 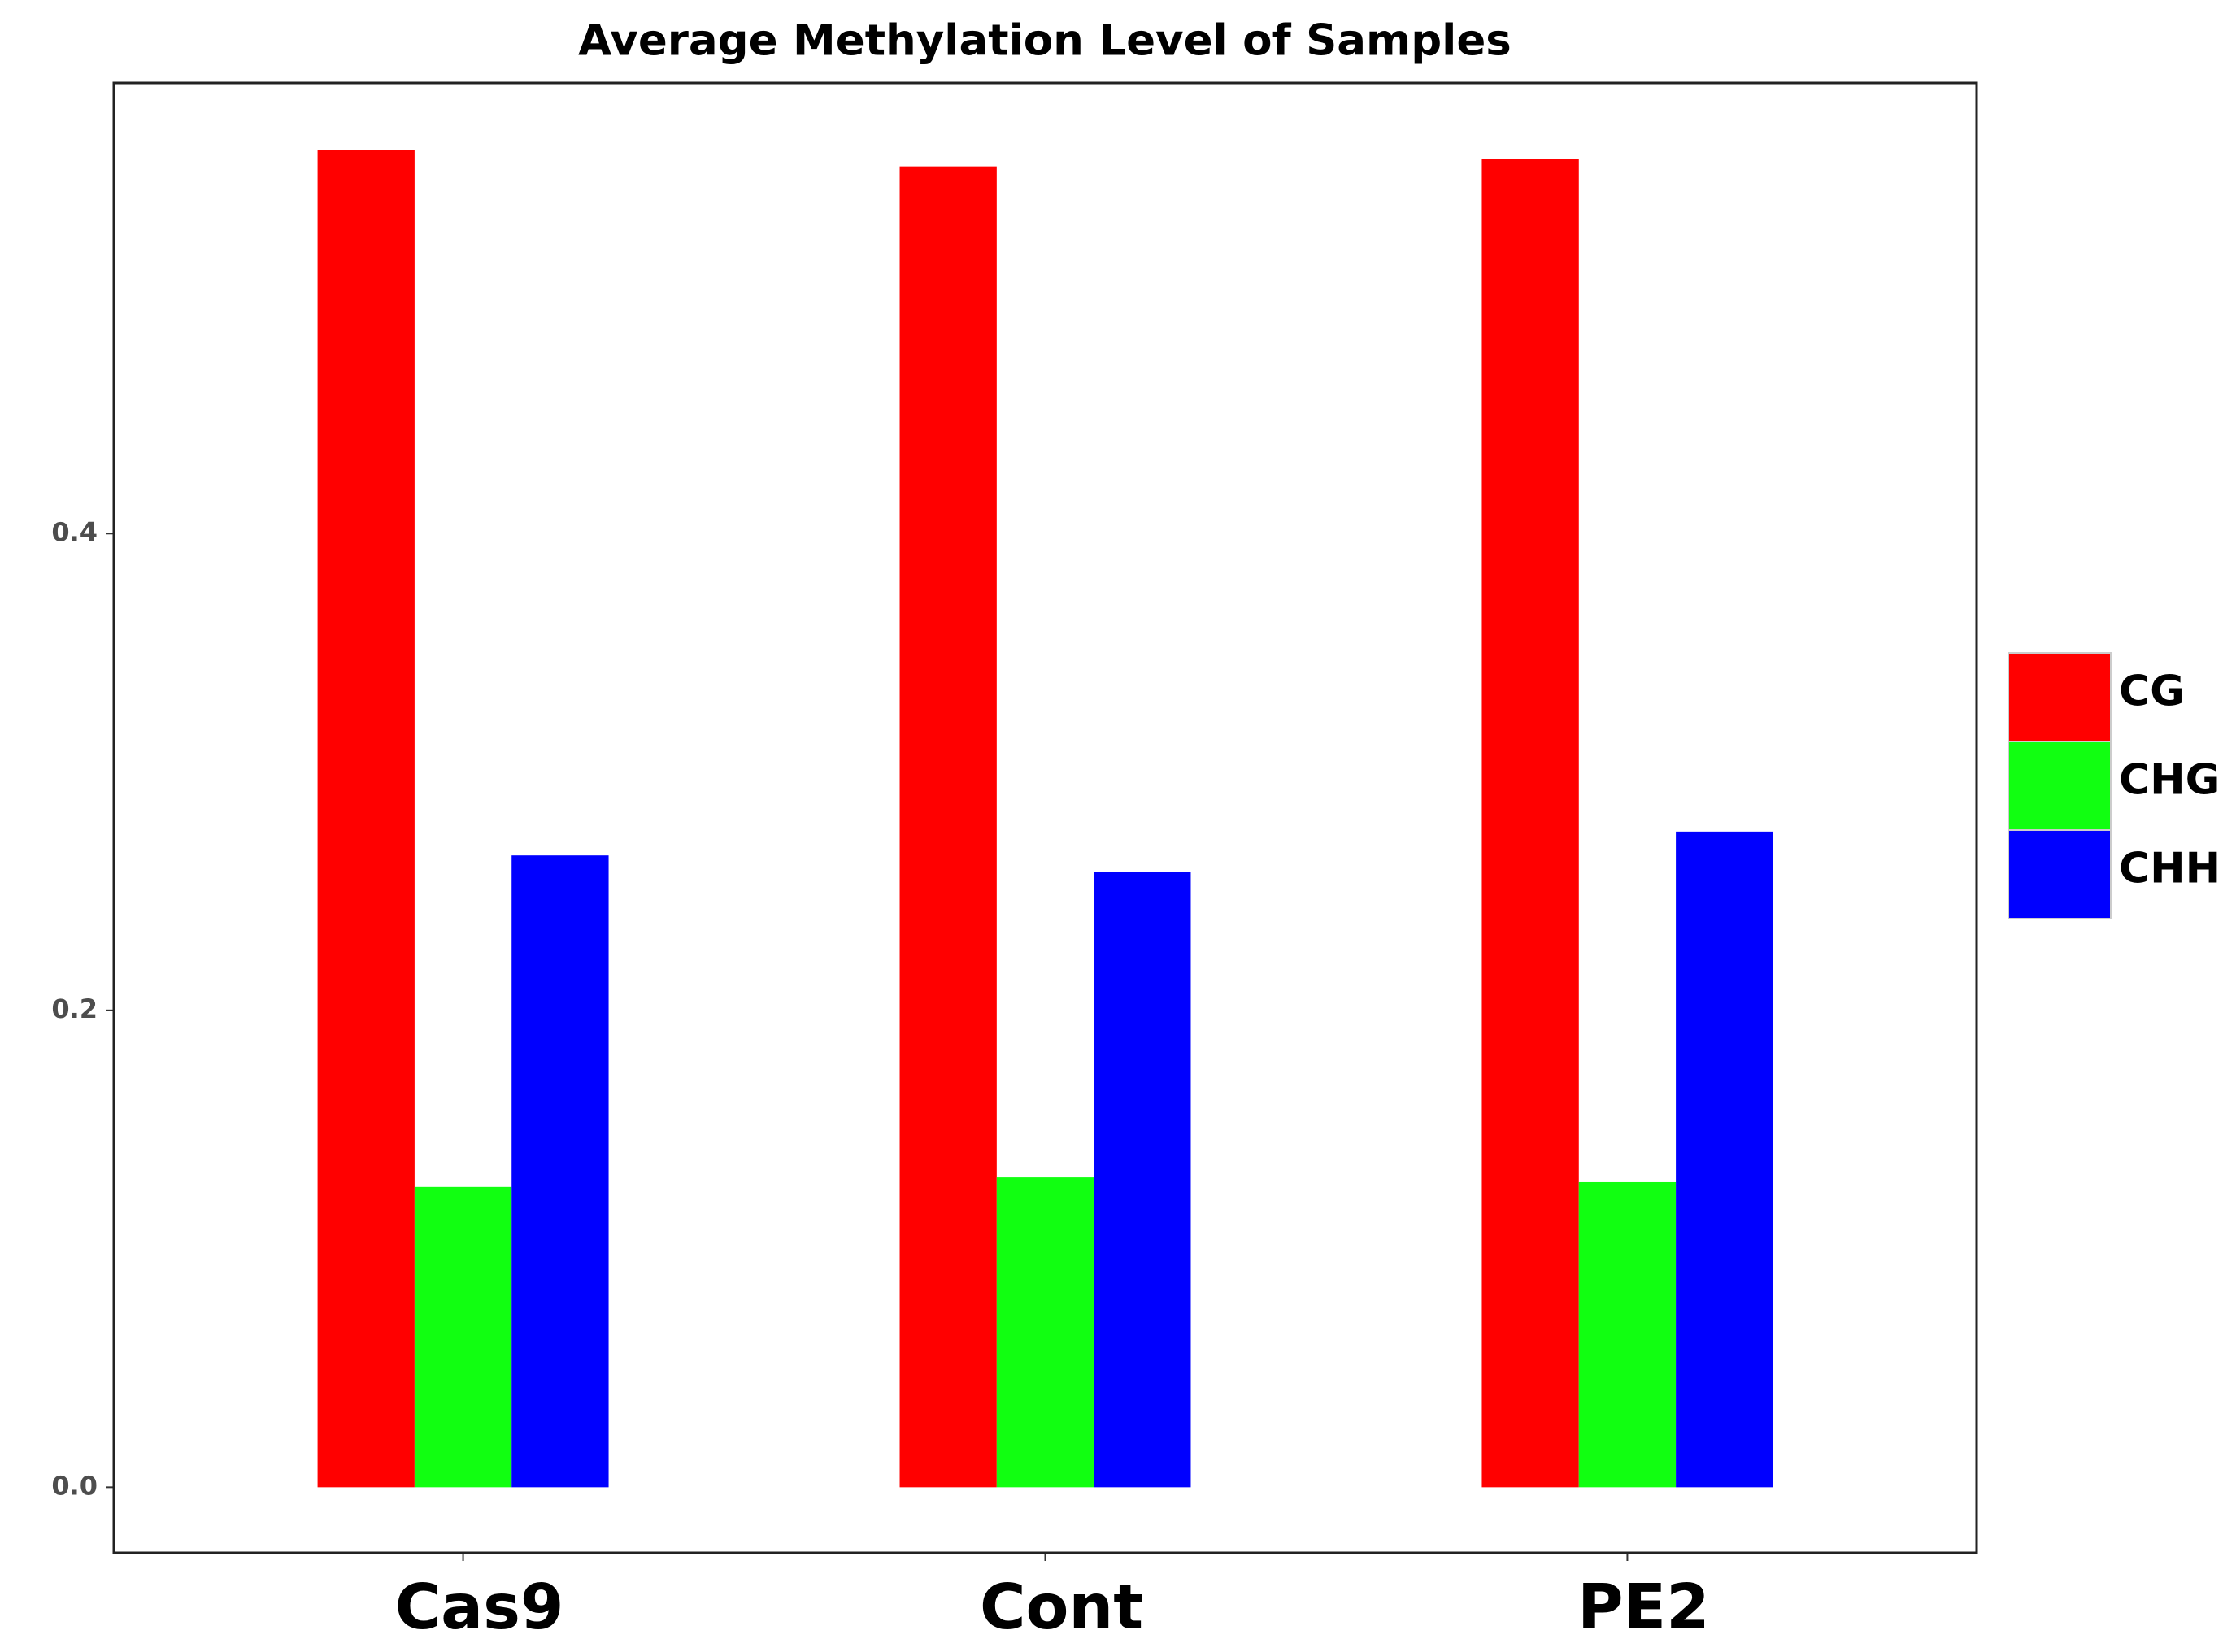 What do you see at coordinates (74, 1008) in the screenshot?
I see `y-tick-label: 0.2` at bounding box center [74, 1008].